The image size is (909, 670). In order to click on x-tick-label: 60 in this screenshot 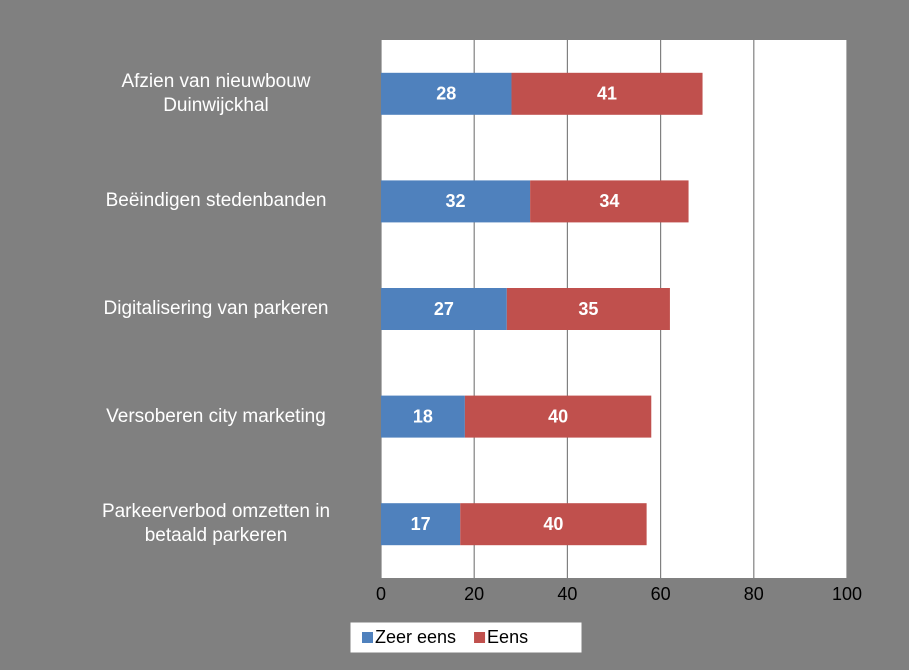, I will do `click(661, 594)`.